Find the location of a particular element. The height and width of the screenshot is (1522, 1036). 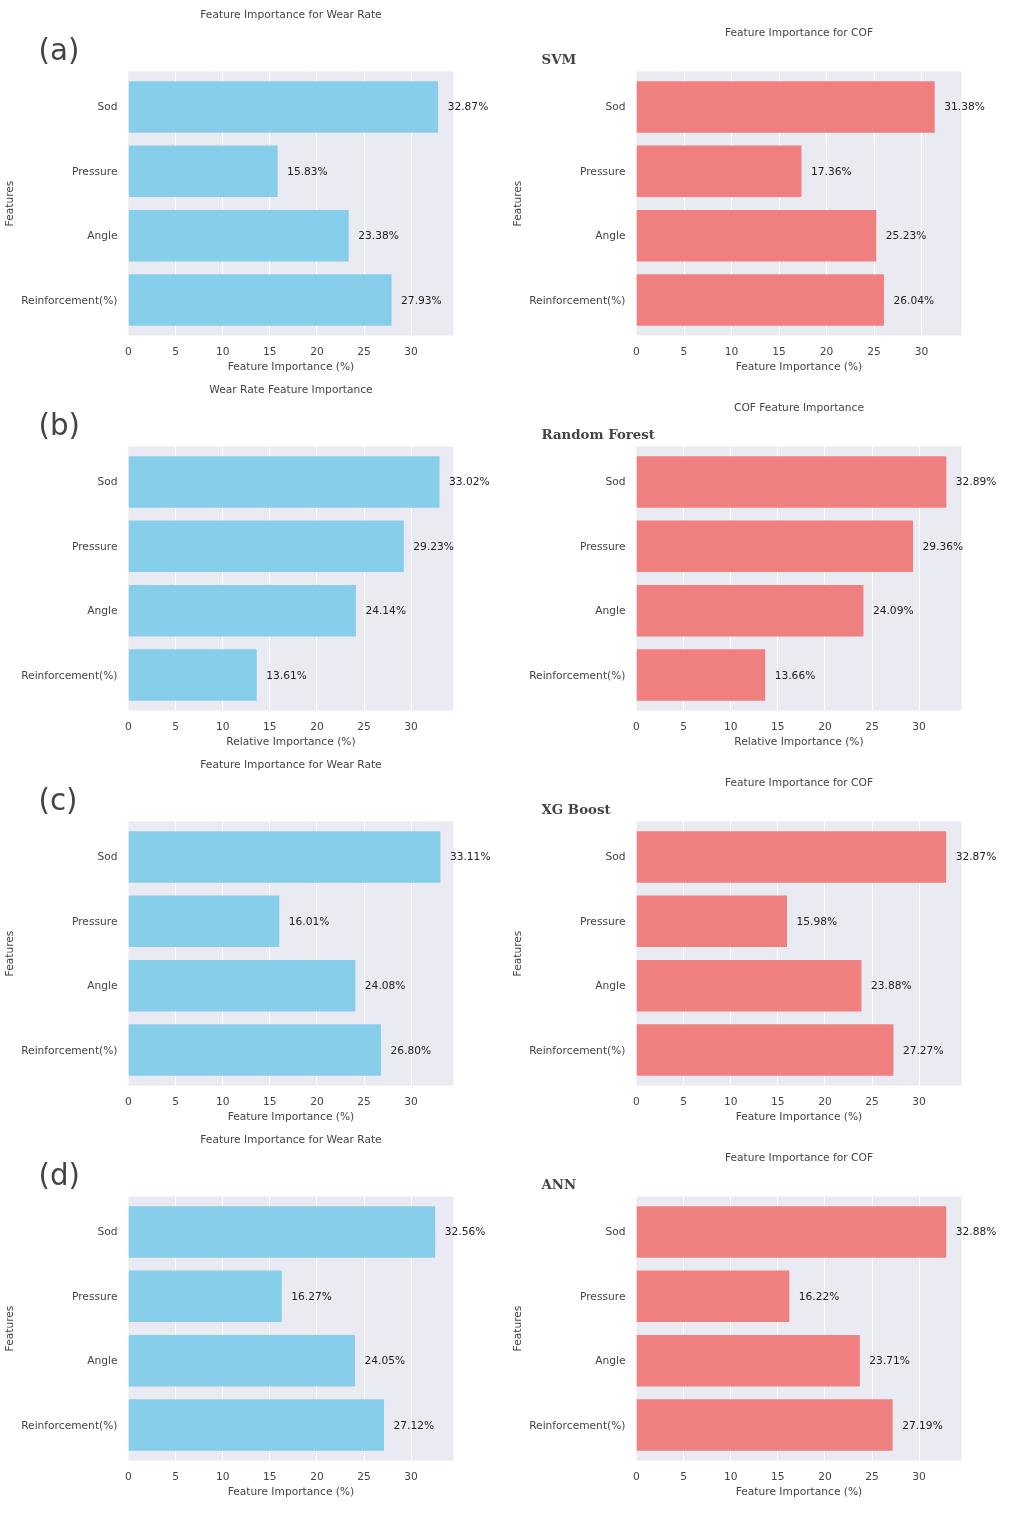

data-label: 16.22% is located at coordinates (819, 1296).